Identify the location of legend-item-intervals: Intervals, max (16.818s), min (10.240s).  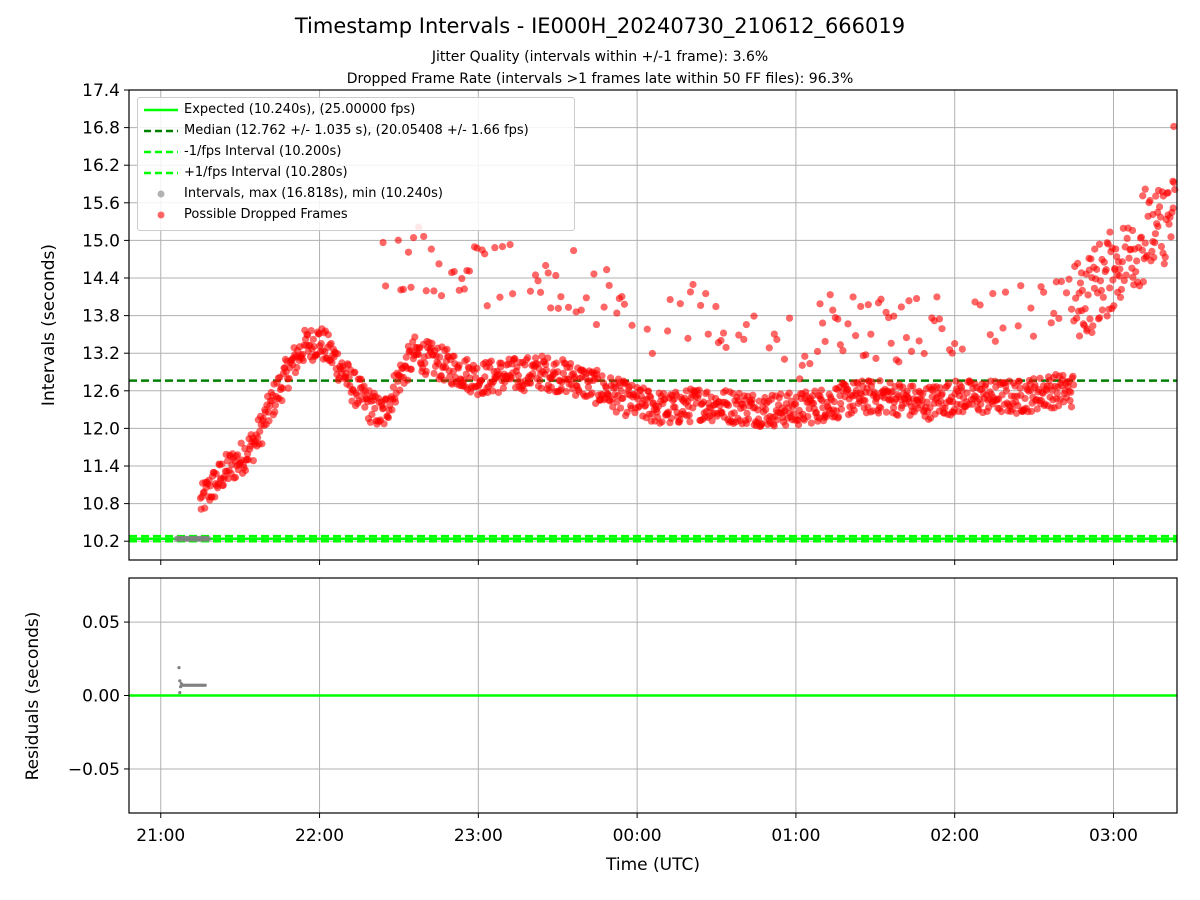
(356, 194).